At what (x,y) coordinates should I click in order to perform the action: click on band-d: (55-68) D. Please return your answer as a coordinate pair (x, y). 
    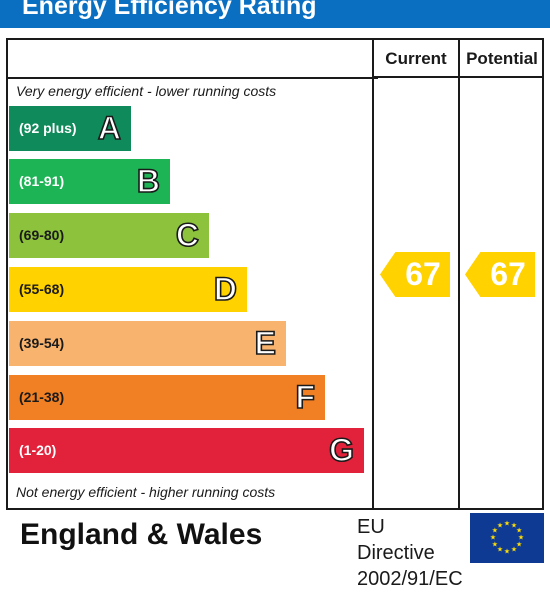
    Looking at the image, I should click on (128, 289).